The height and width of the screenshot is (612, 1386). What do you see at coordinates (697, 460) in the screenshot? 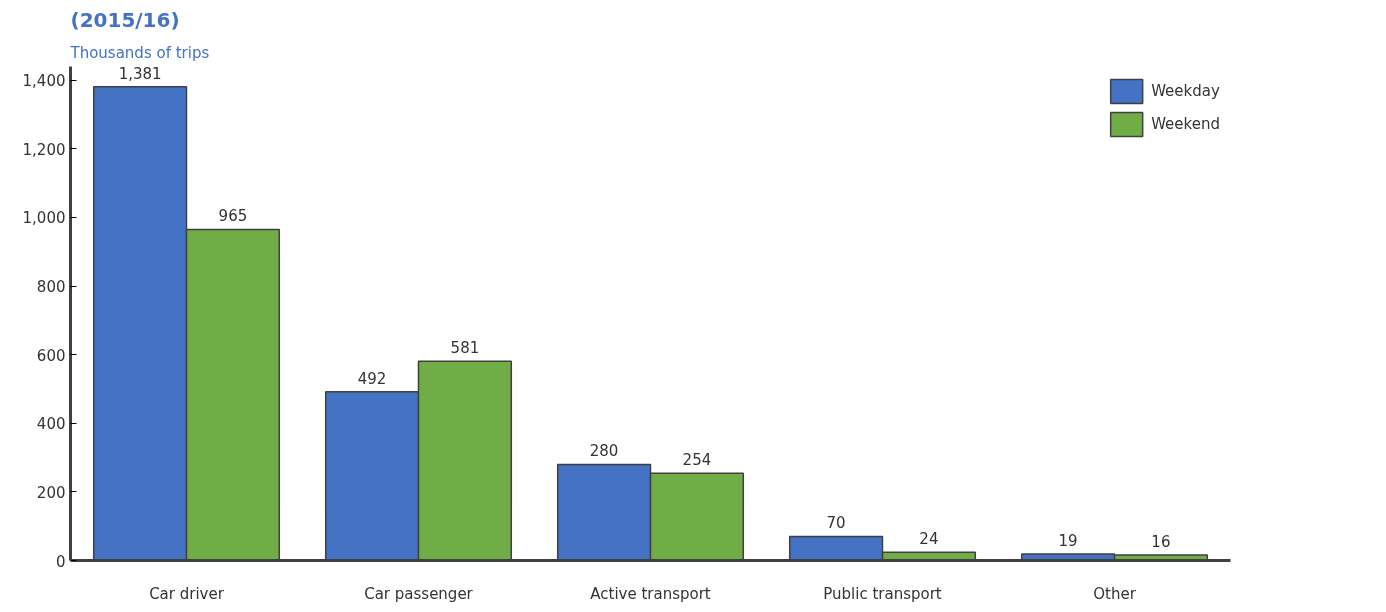
I see `data-label: 254` at bounding box center [697, 460].